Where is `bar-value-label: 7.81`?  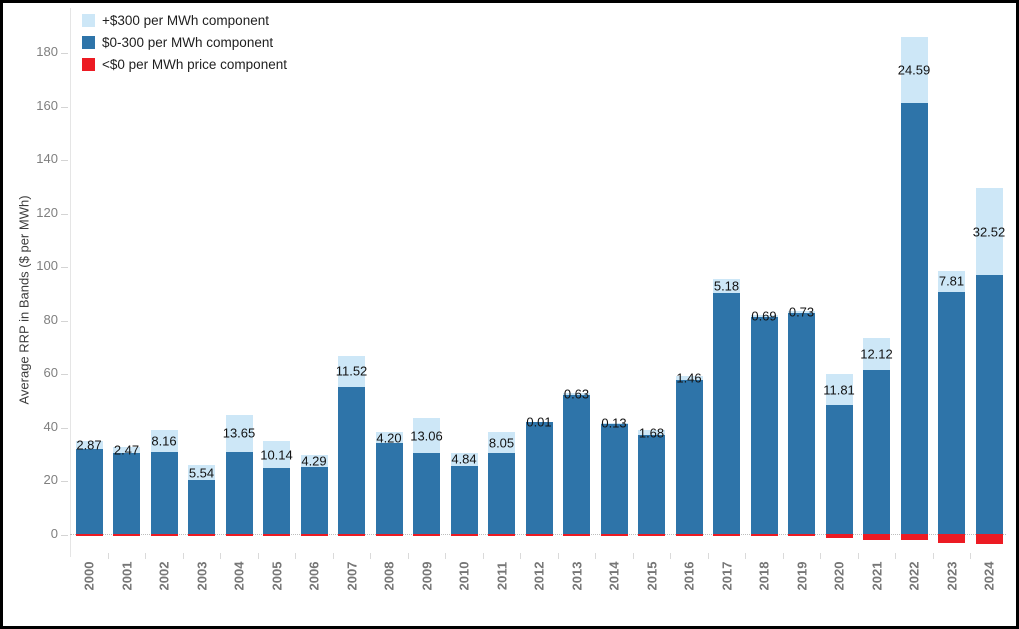 bar-value-label: 7.81 is located at coordinates (951, 281).